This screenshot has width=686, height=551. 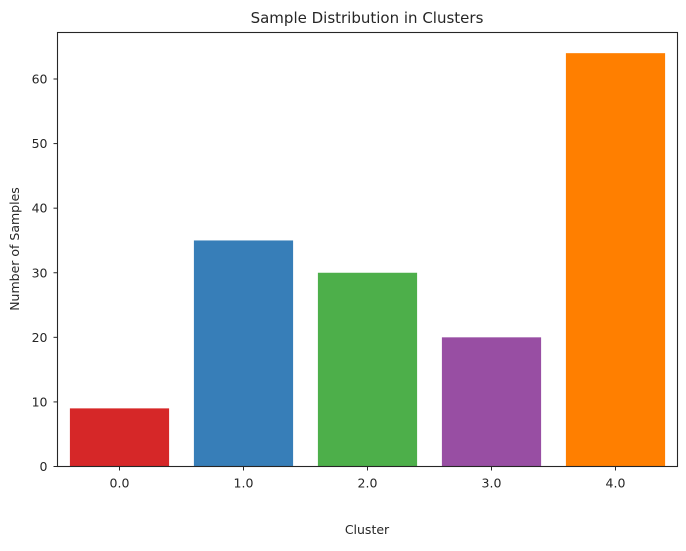 I want to click on y-tick-label: 30, so click(x=40, y=272).